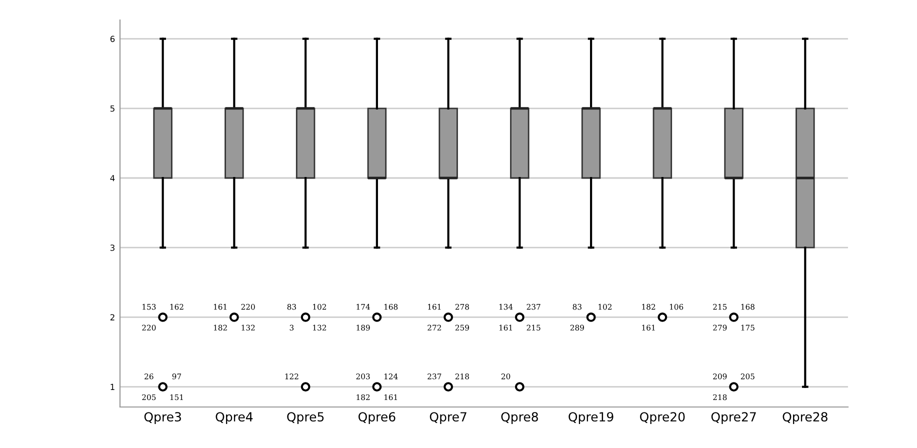  I want to click on x-tick-label: Qpre8, so click(519, 418).